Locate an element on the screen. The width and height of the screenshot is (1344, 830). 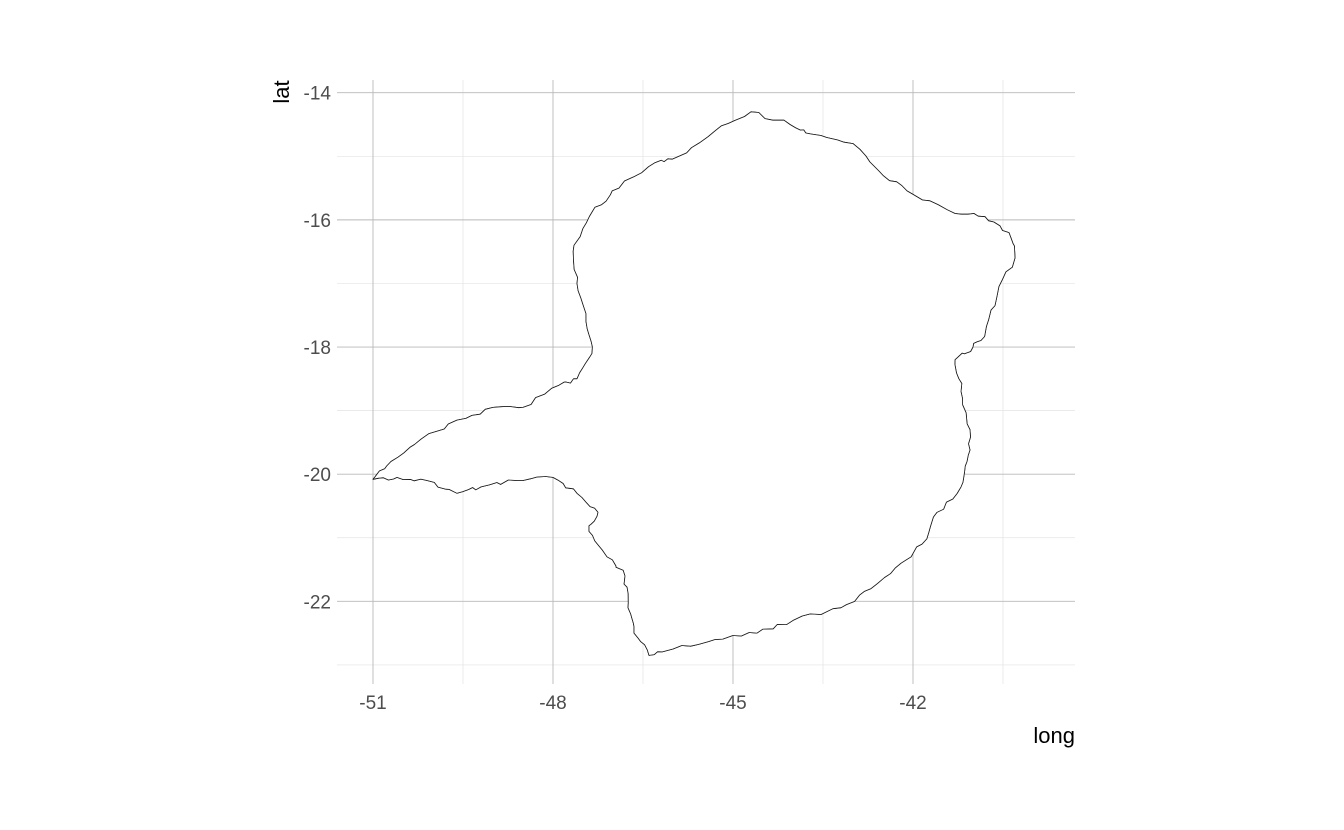
x-tick-label: -42 is located at coordinates (912, 703).